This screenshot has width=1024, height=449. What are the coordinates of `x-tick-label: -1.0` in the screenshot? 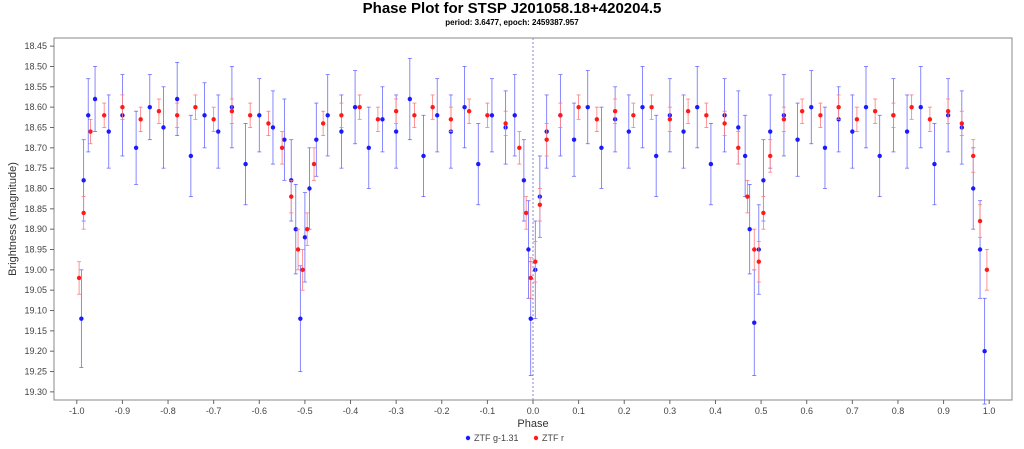 It's located at (77, 411).